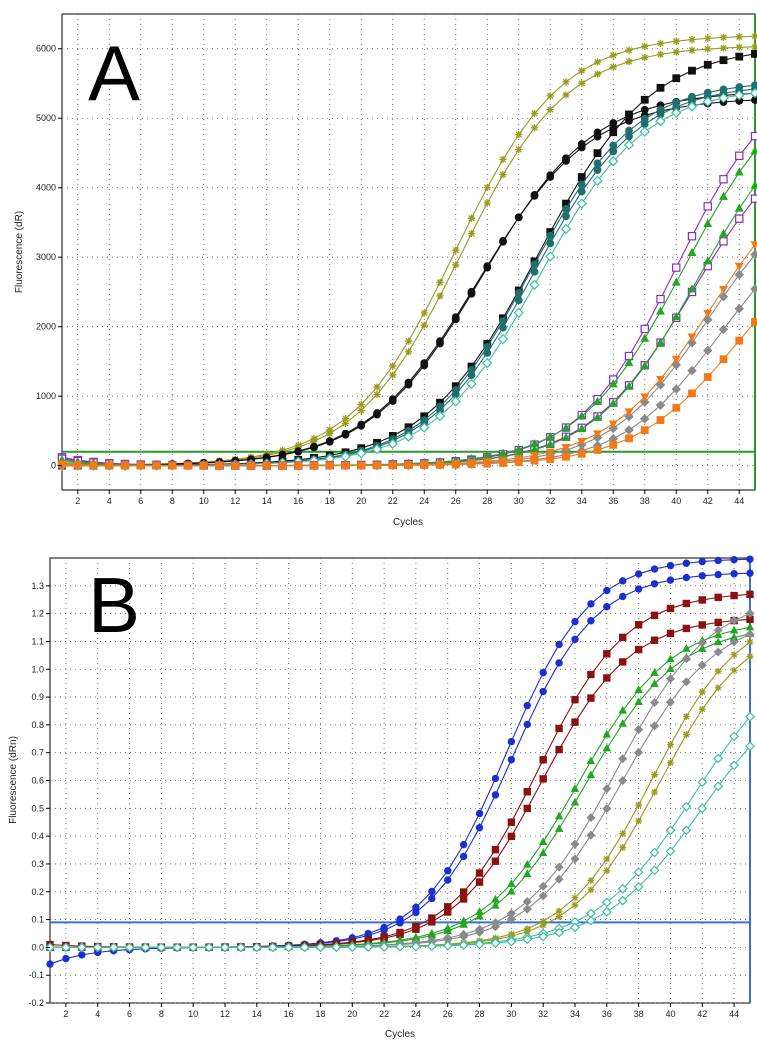 The width and height of the screenshot is (757, 1041). Describe the element at coordinates (225, 1014) in the screenshot. I see `panel-b-x-tick-label: 12` at that location.